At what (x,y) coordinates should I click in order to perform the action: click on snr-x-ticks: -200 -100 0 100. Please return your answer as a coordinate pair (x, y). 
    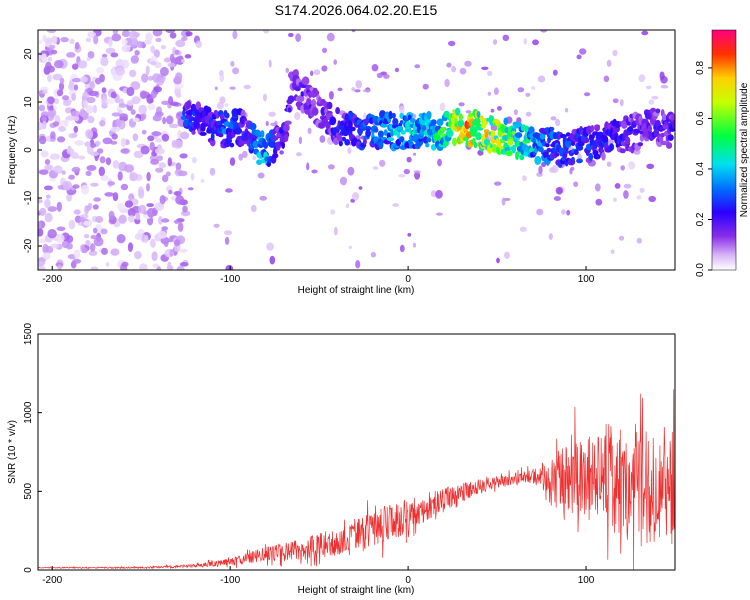
    Looking at the image, I should click on (318, 576).